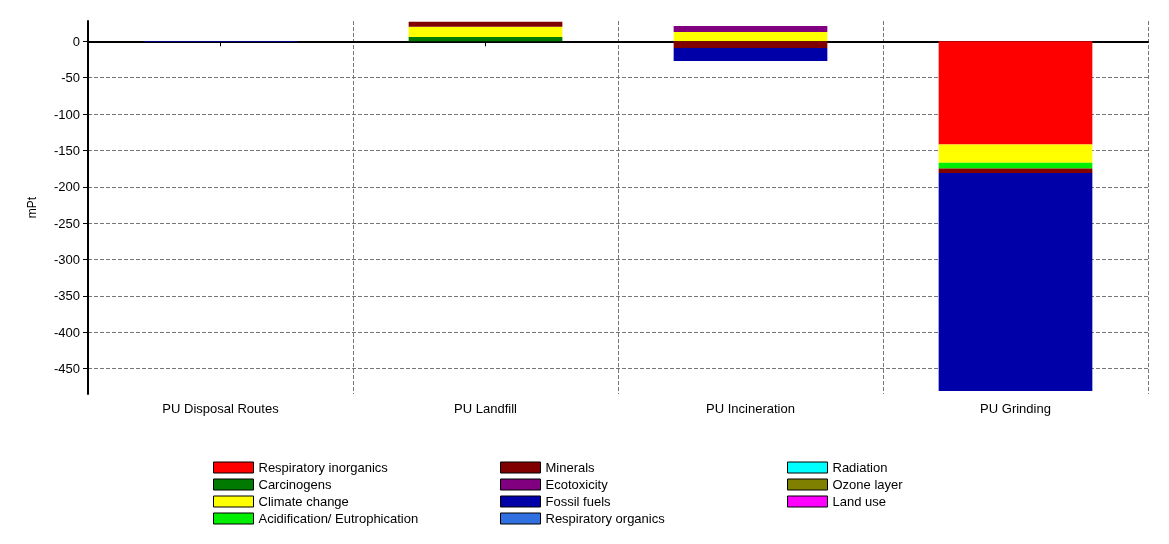  Describe the element at coordinates (323, 467) in the screenshot. I see `legend-label: Respiratory inorganics` at that location.